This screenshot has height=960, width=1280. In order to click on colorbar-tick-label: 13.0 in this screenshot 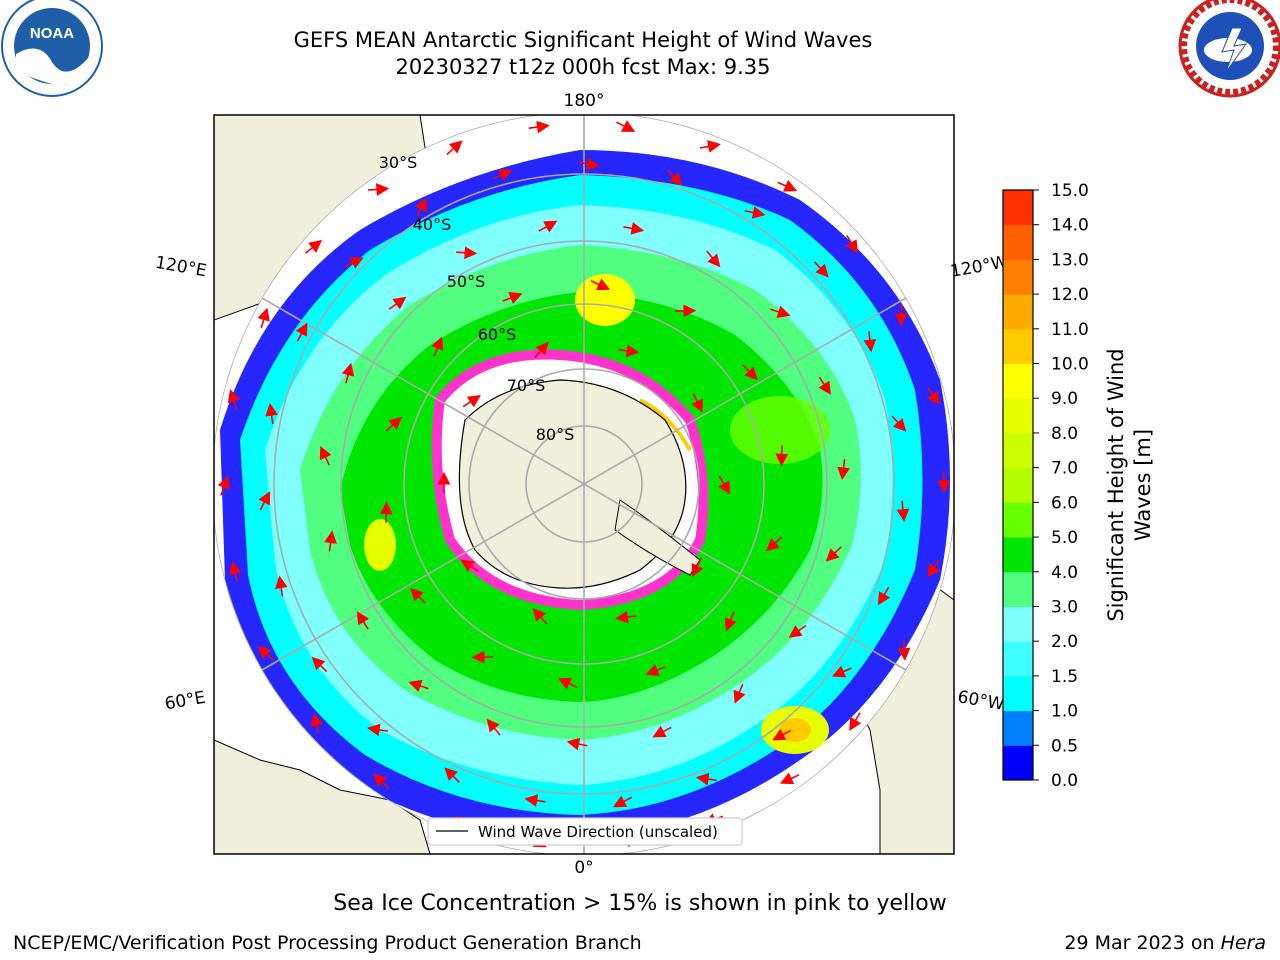, I will do `click(1070, 260)`.